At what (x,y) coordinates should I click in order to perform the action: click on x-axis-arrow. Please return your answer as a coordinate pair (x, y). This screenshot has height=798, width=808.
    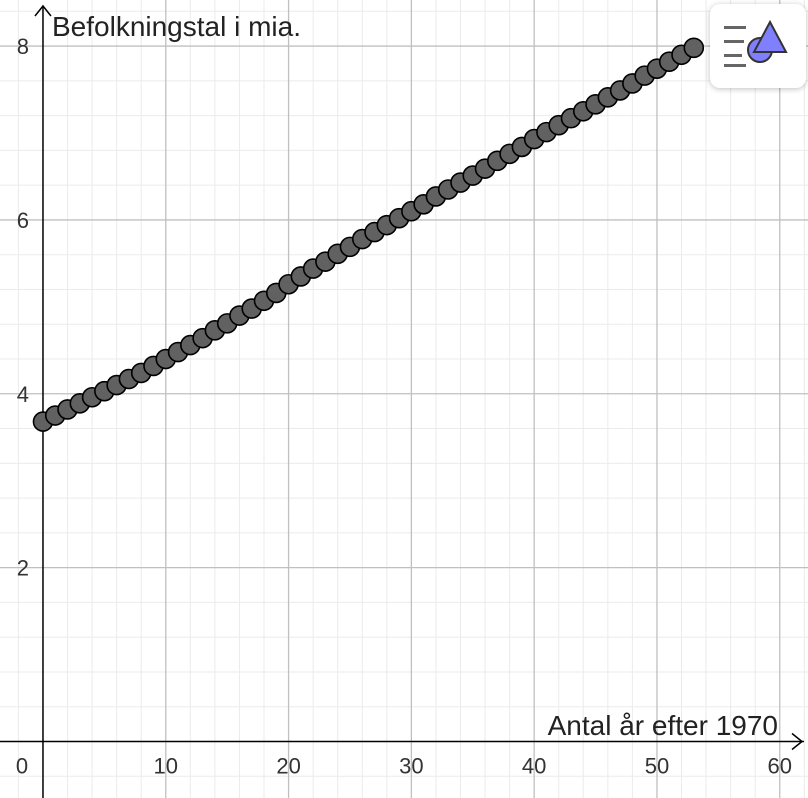
    Looking at the image, I should click on (797, 741).